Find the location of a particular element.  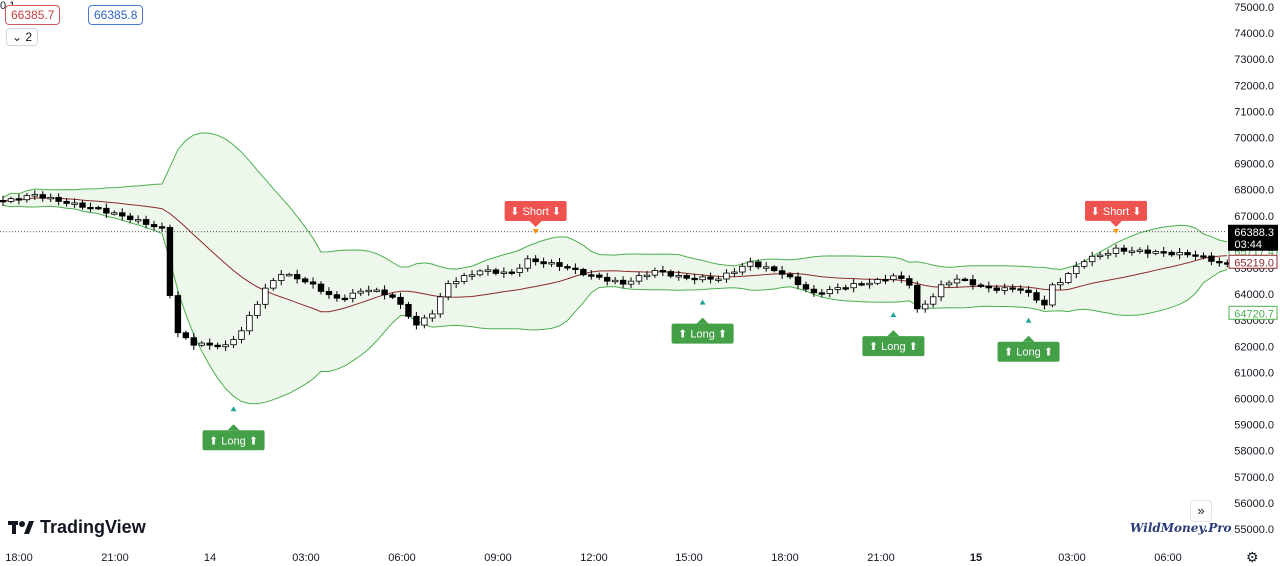

signal-long: ⬆ Long ⬆ is located at coordinates (893, 334).